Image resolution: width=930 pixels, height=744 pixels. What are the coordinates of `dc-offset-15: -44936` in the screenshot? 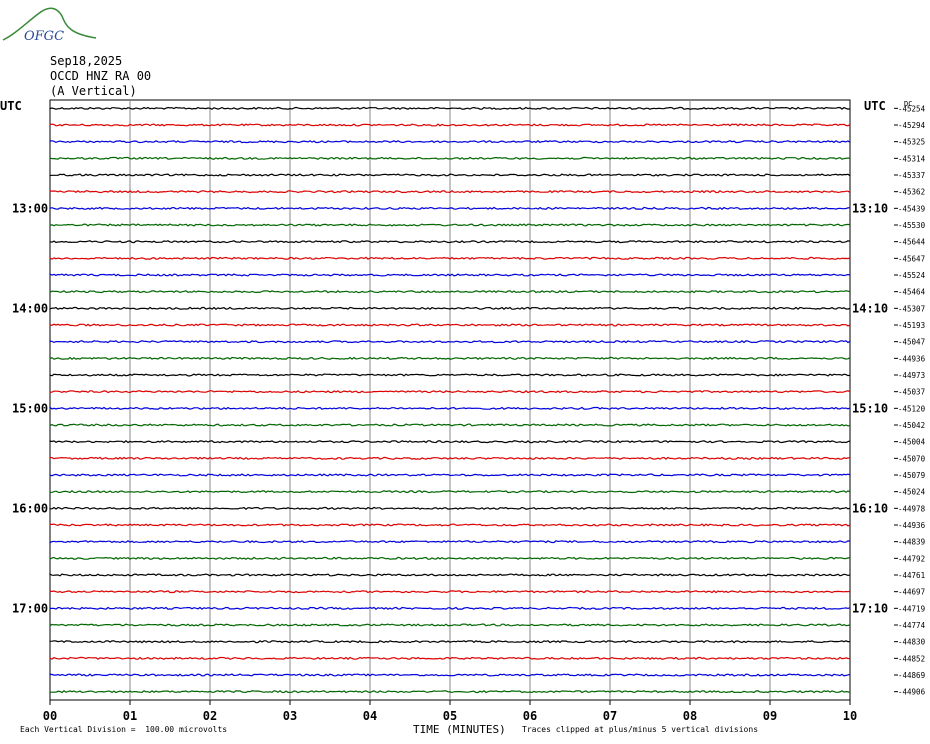 It's located at (912, 358).